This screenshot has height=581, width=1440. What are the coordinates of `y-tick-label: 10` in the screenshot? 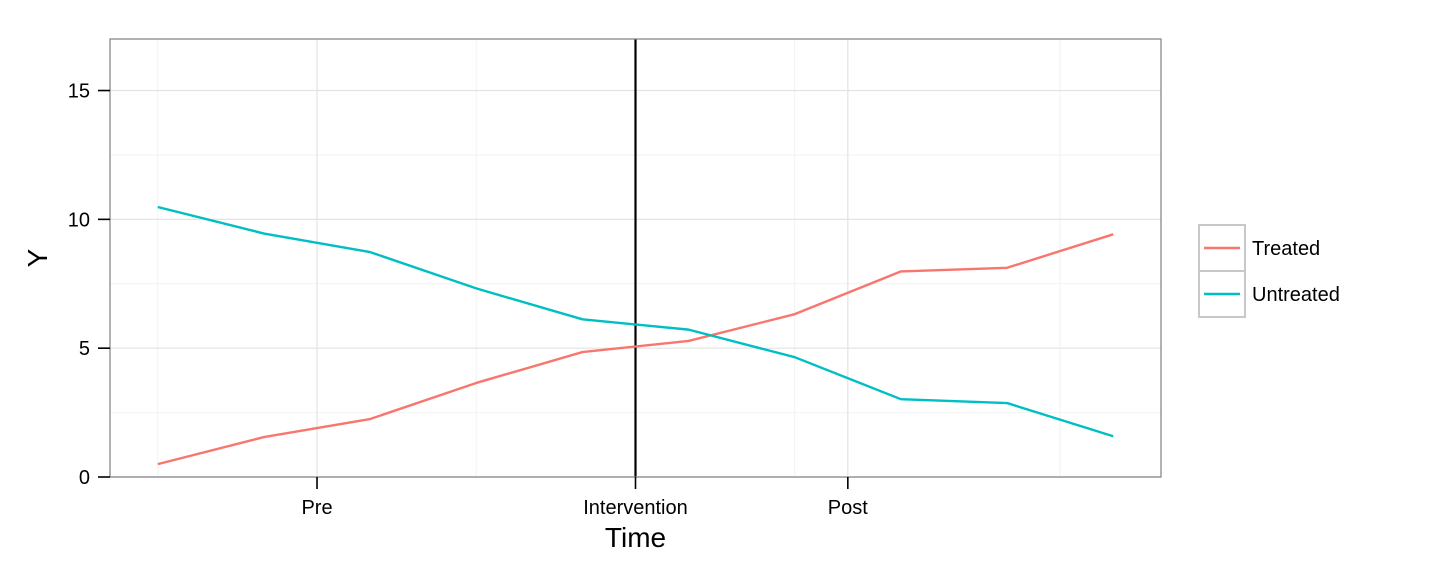 It's located at (79, 220).